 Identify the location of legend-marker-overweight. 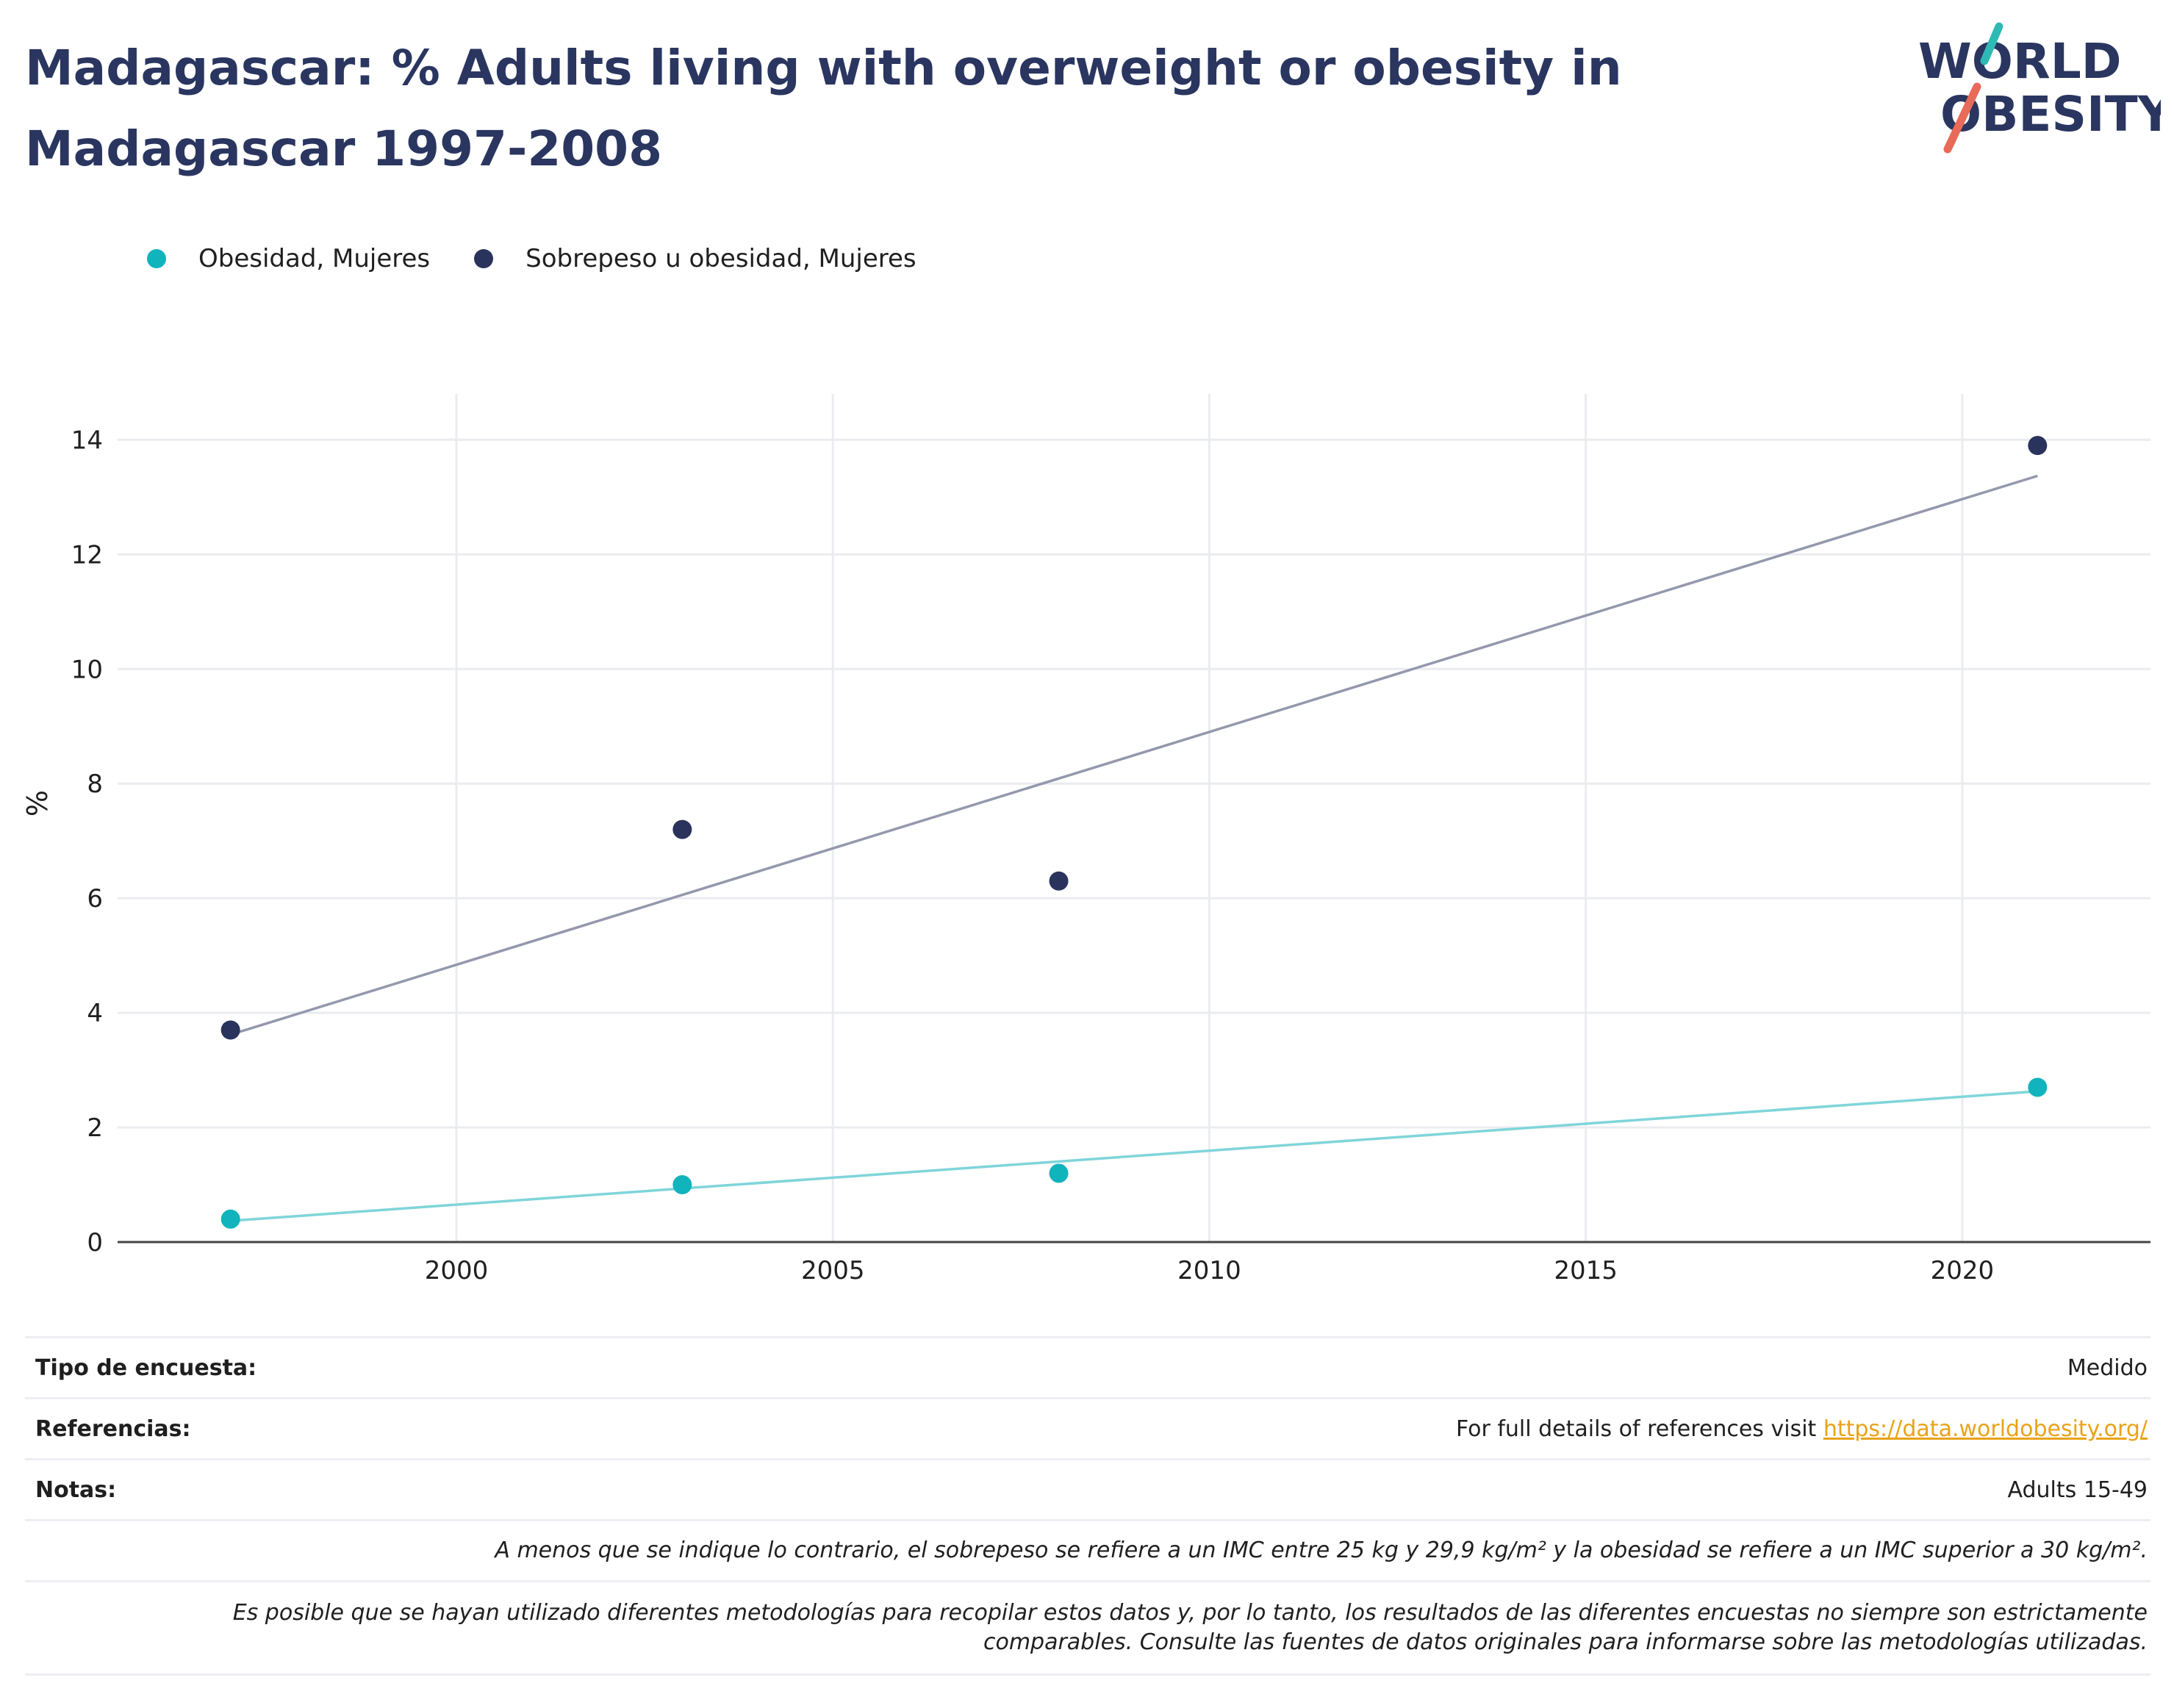
(484, 258).